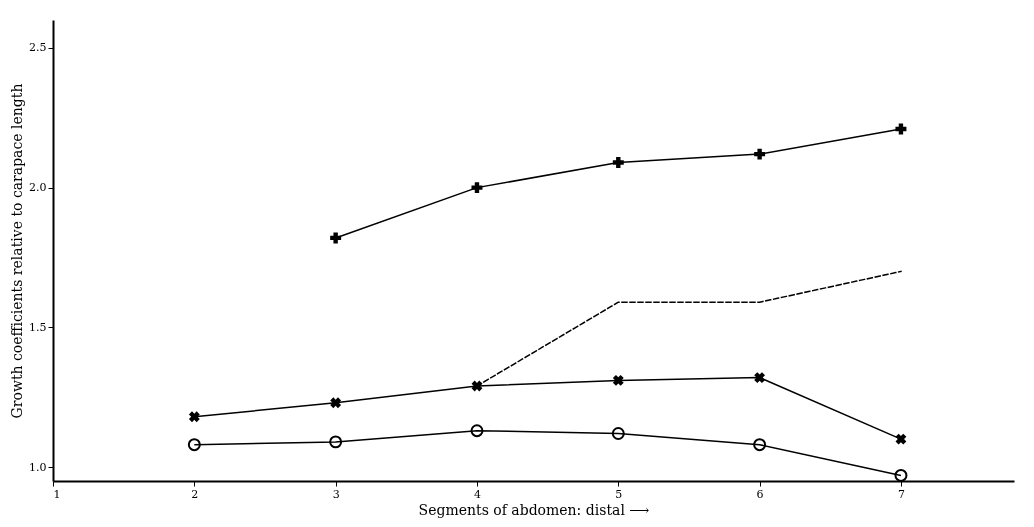  Describe the element at coordinates (57, 494) in the screenshot. I see `x-tick-label: 1` at that location.